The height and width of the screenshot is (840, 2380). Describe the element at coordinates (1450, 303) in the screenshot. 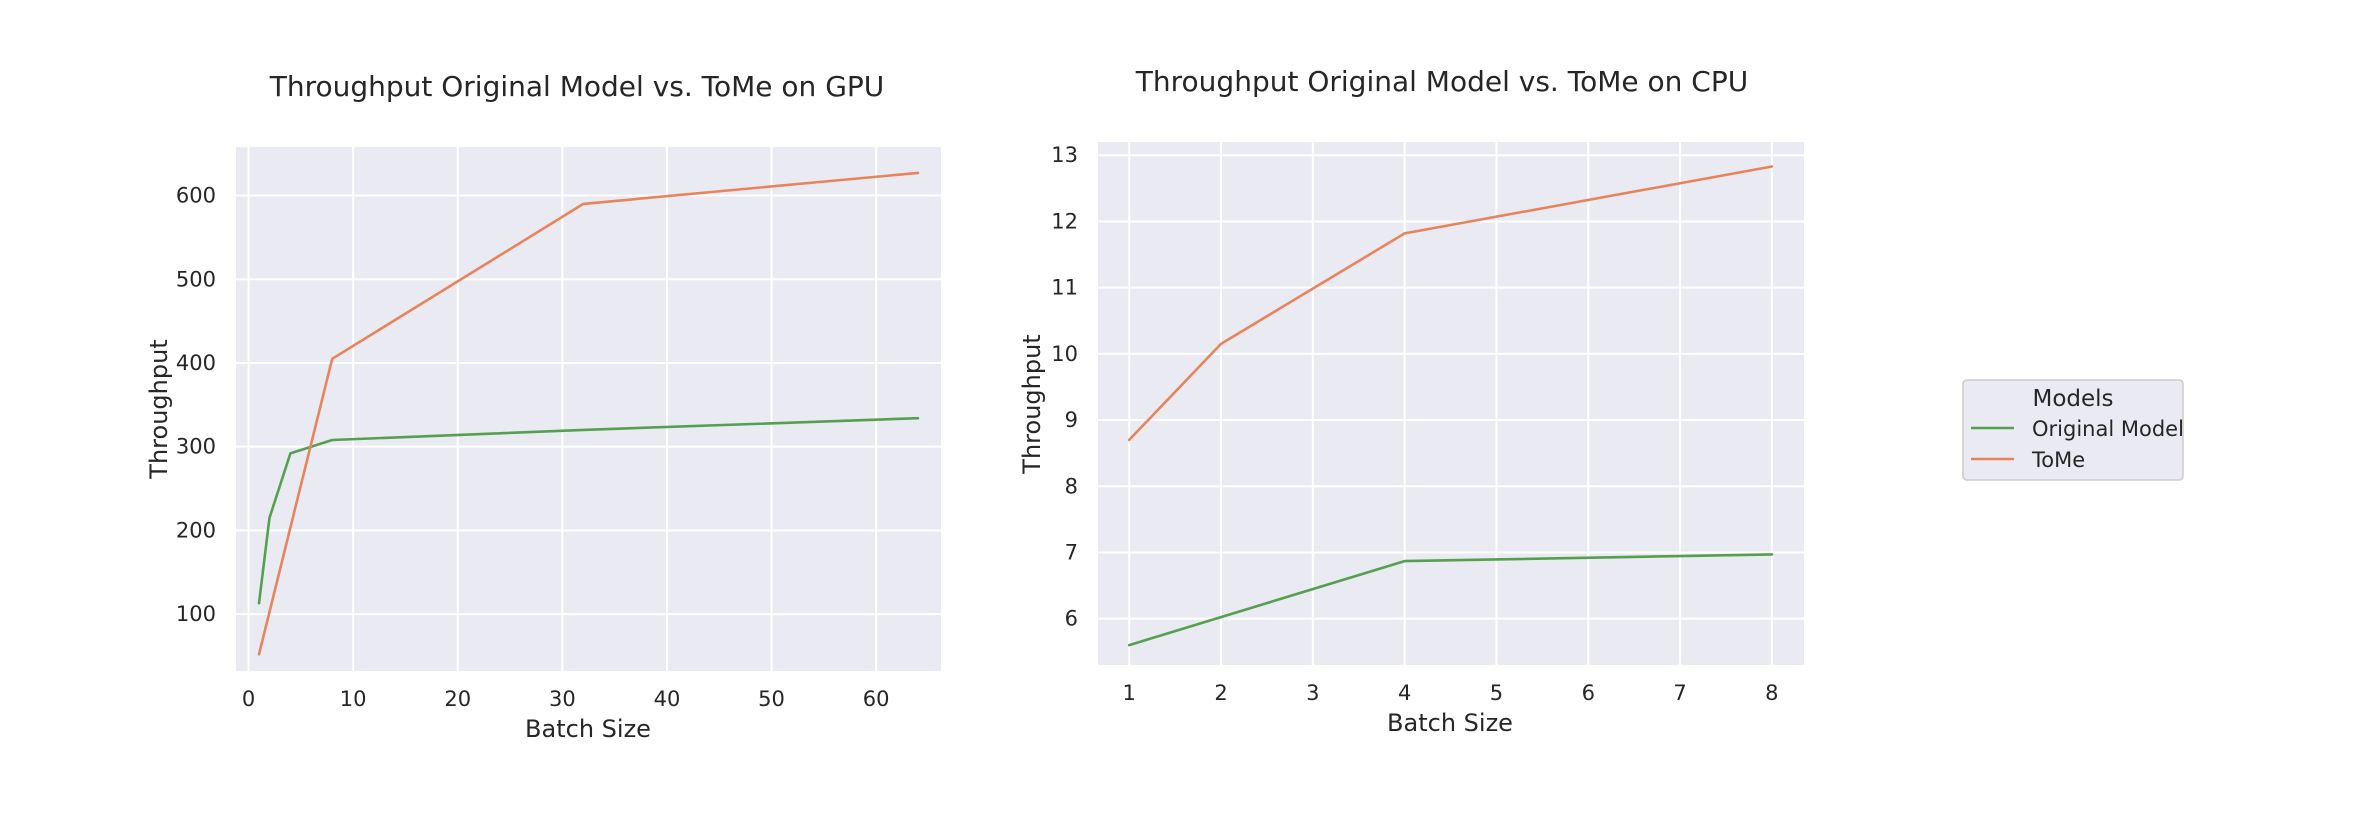

I see `cpu-series-tome-line` at that location.